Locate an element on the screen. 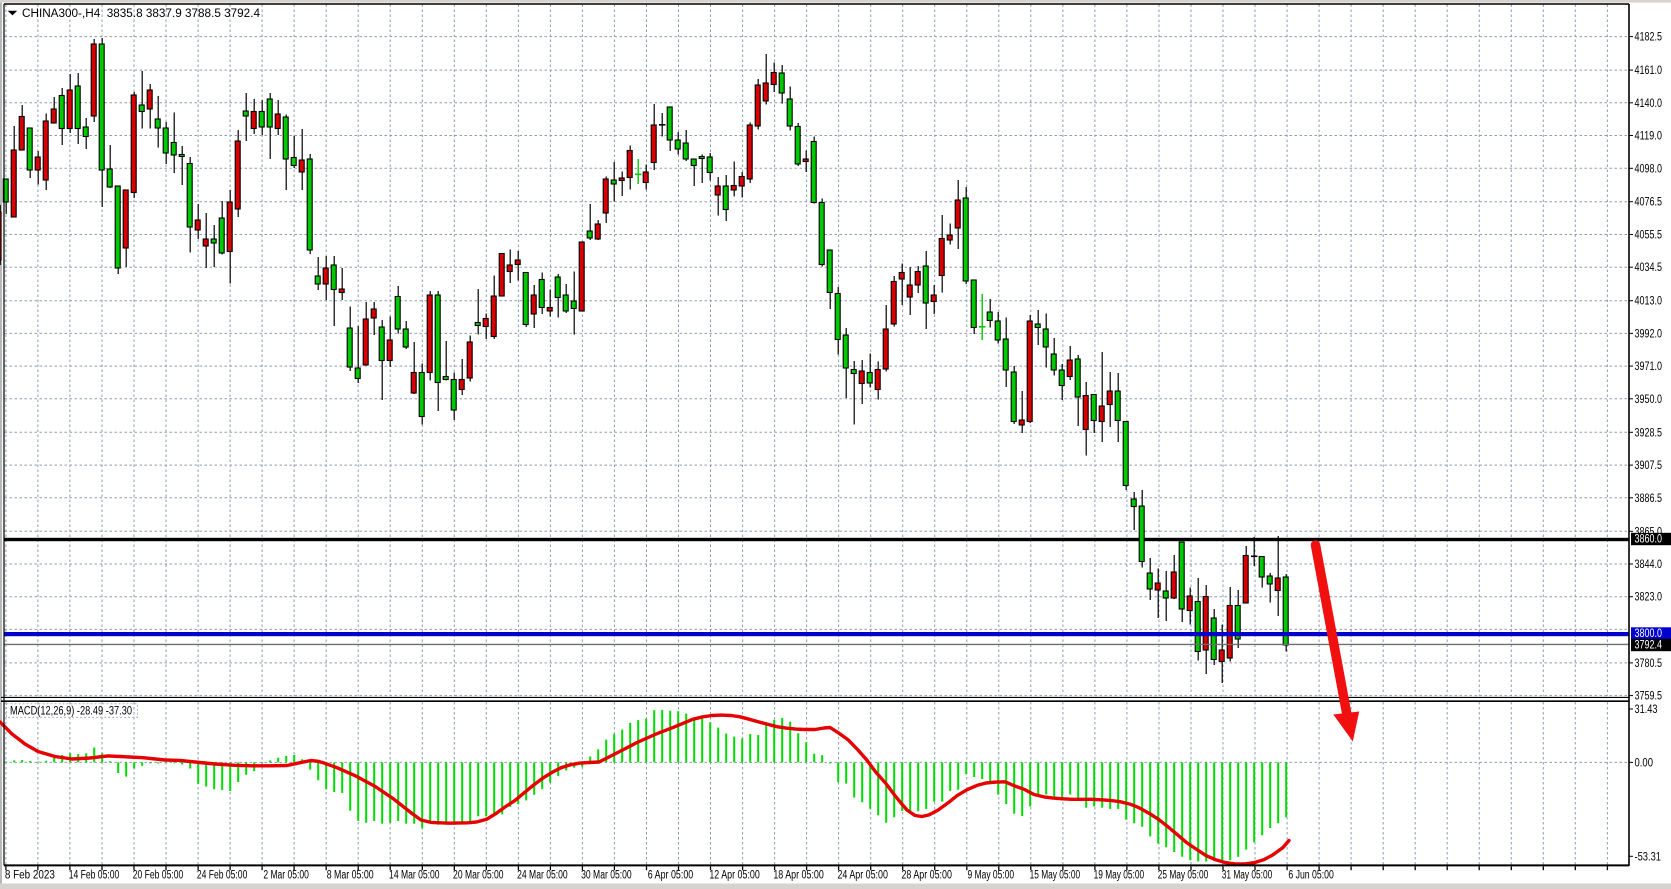 The height and width of the screenshot is (889, 1671). svg-text: 3907.5 is located at coordinates (1649, 466).